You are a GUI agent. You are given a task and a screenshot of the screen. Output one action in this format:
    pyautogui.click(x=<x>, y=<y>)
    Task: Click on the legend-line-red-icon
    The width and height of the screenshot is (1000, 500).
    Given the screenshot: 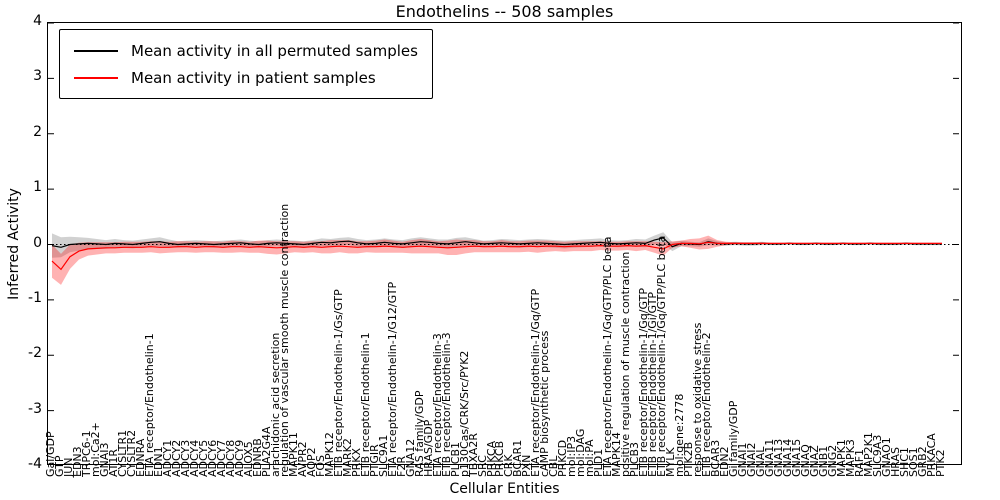 What is the action you would take?
    pyautogui.click(x=96, y=77)
    